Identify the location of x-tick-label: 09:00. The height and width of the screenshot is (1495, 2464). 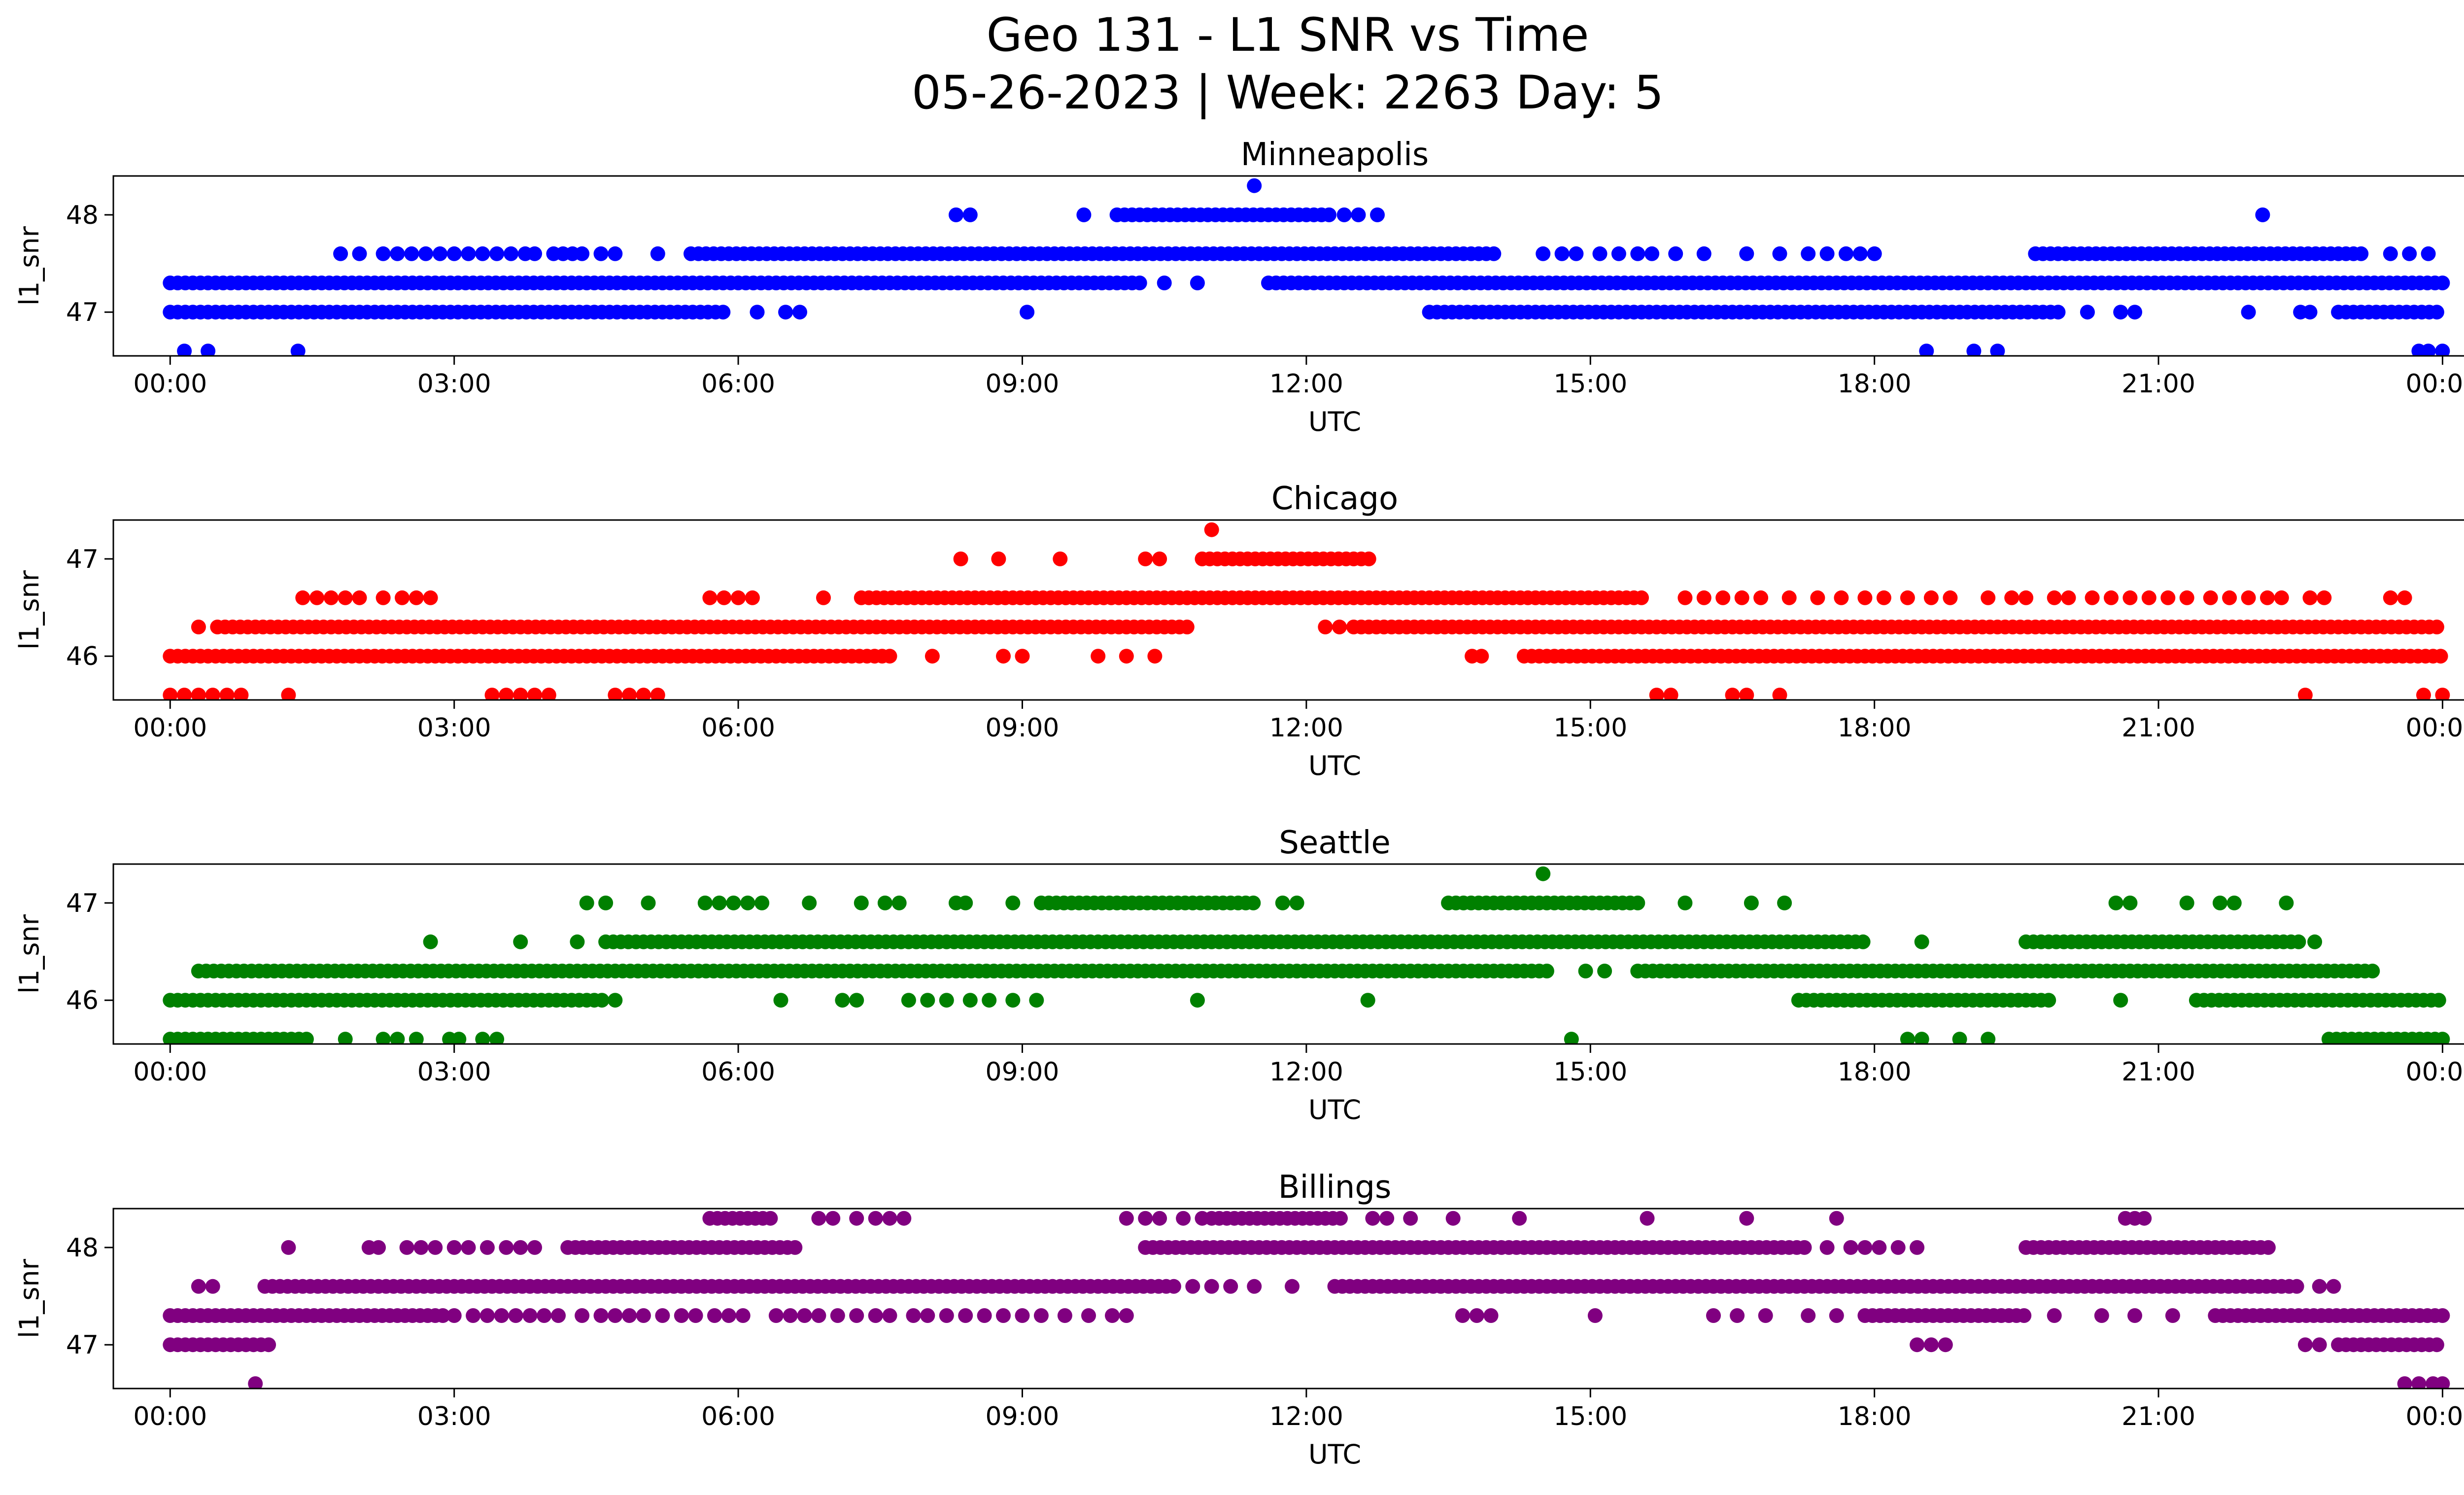
(1023, 728).